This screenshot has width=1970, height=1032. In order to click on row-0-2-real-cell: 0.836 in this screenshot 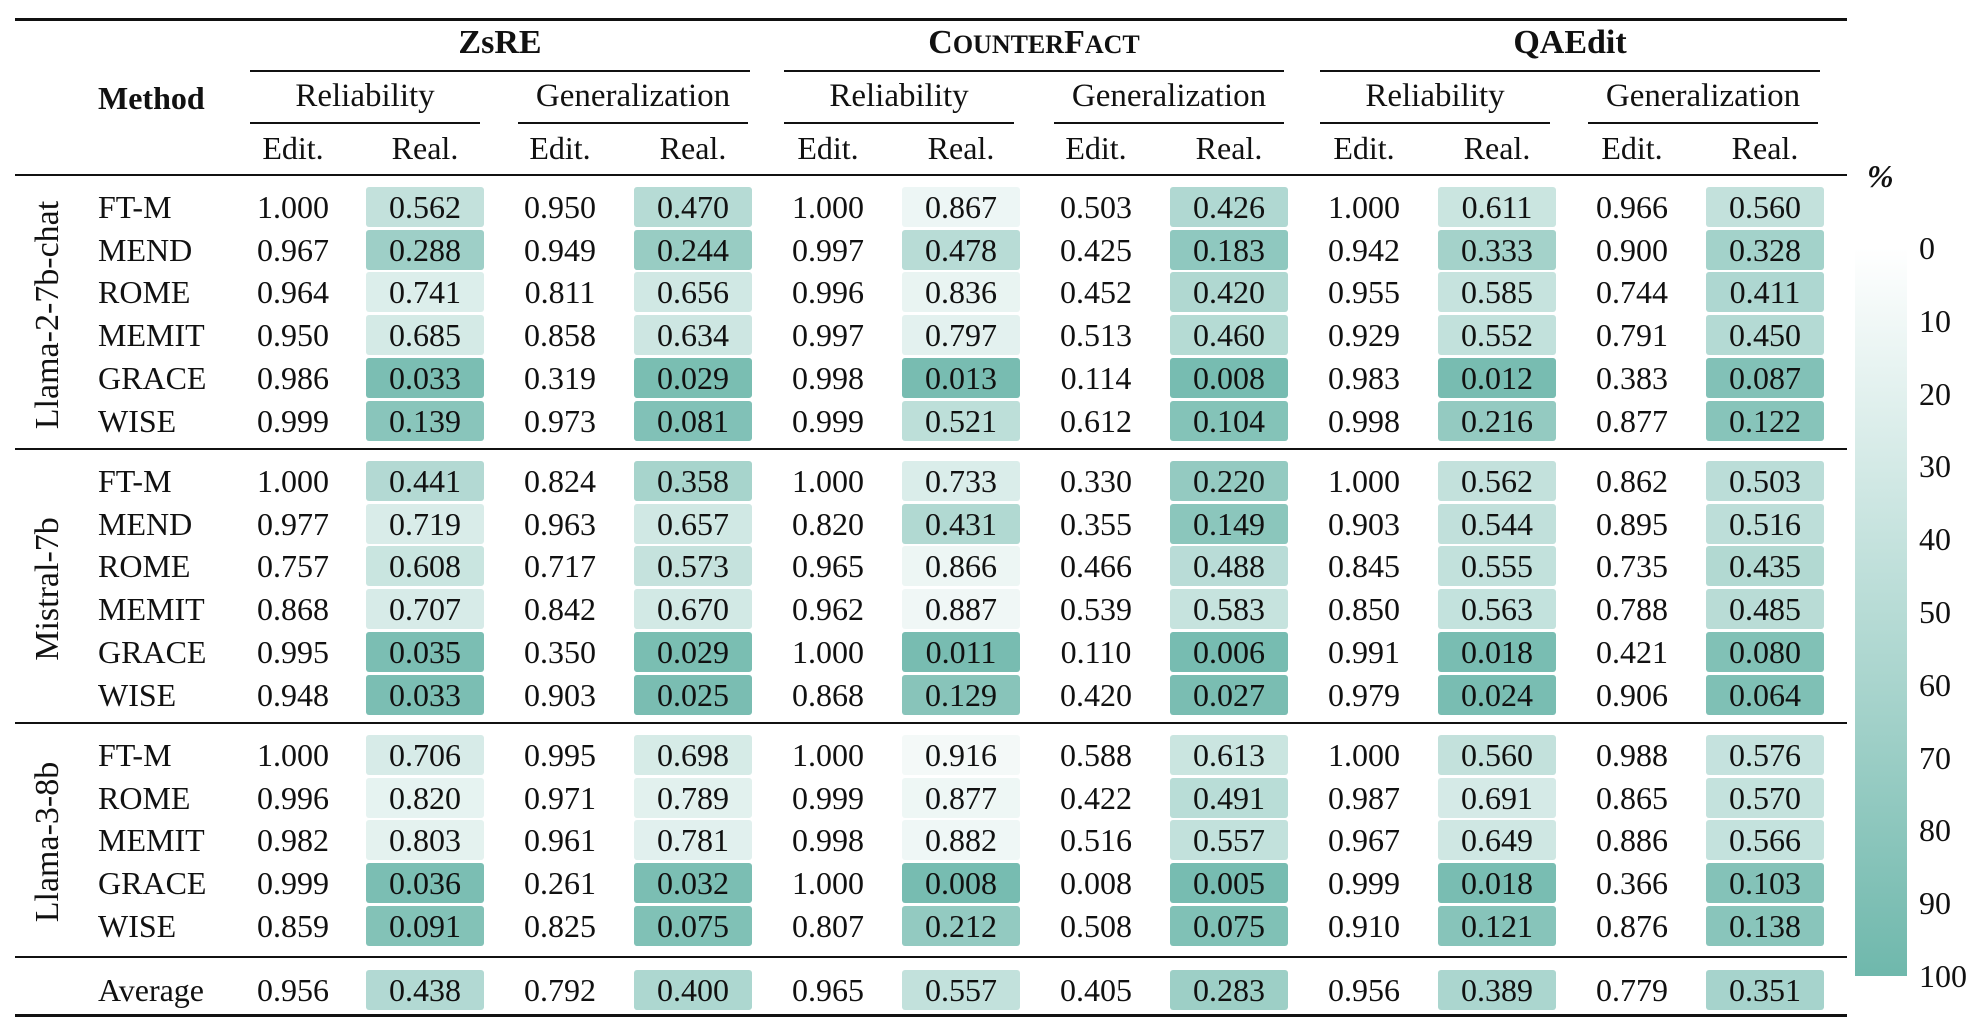, I will do `click(961, 292)`.